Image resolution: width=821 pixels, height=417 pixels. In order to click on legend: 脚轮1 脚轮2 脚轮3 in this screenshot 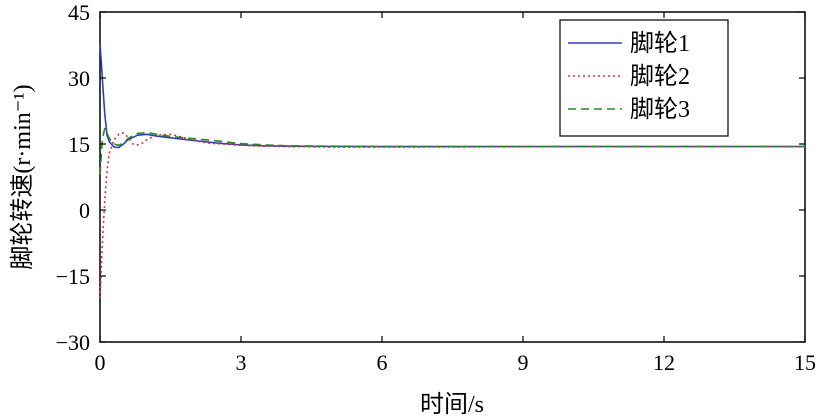, I will do `click(644, 78)`.